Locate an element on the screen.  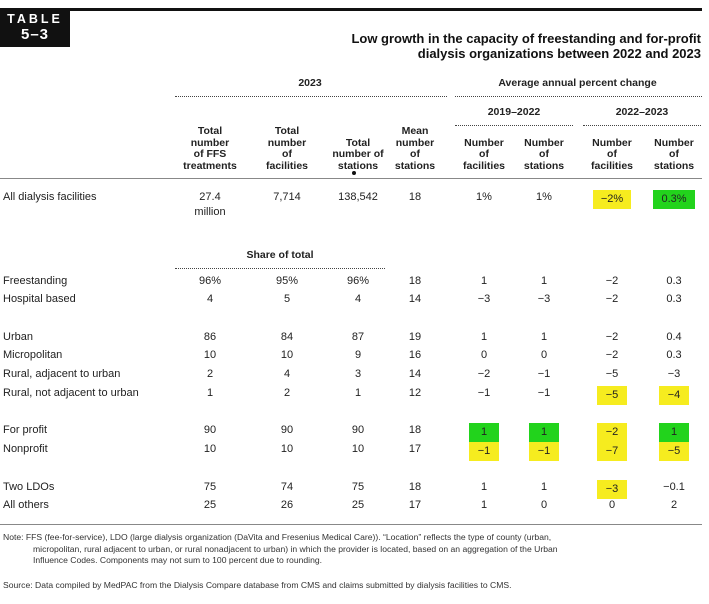
column-header: Total number of facilities is located at coordinates (287, 148).